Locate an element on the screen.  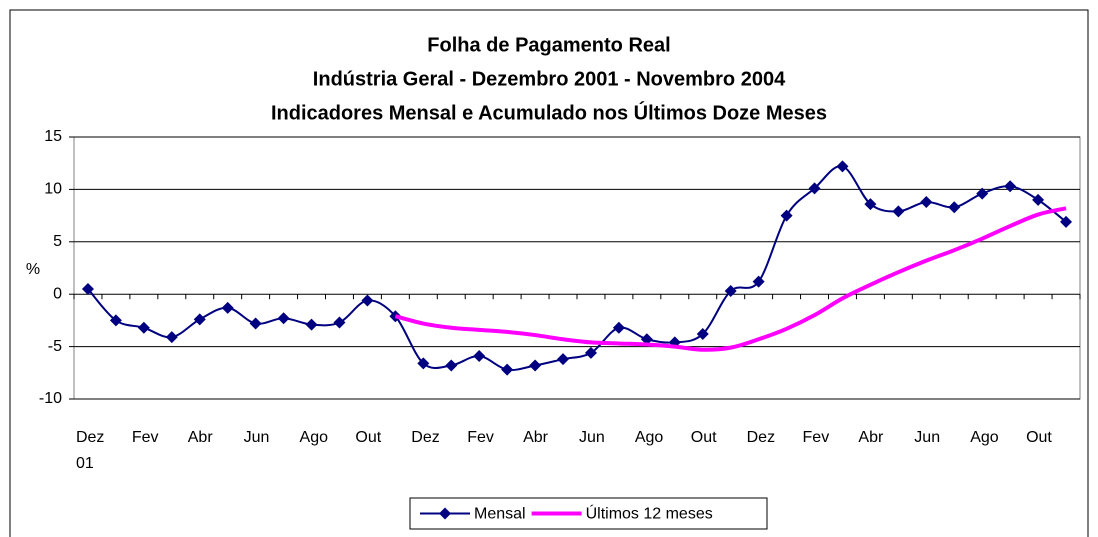
y-tick-label: 5 is located at coordinates (57, 241).